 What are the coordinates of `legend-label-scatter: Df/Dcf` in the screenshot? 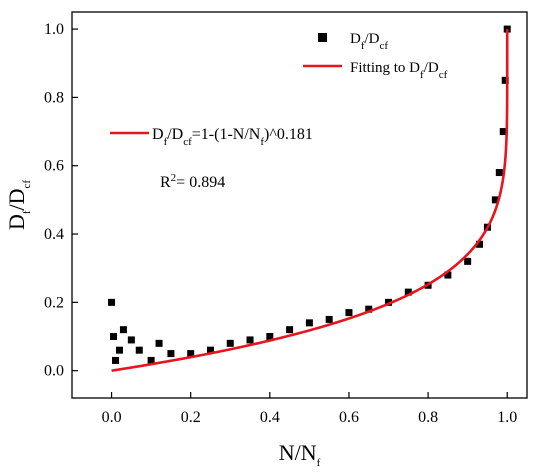 It's located at (369, 41).